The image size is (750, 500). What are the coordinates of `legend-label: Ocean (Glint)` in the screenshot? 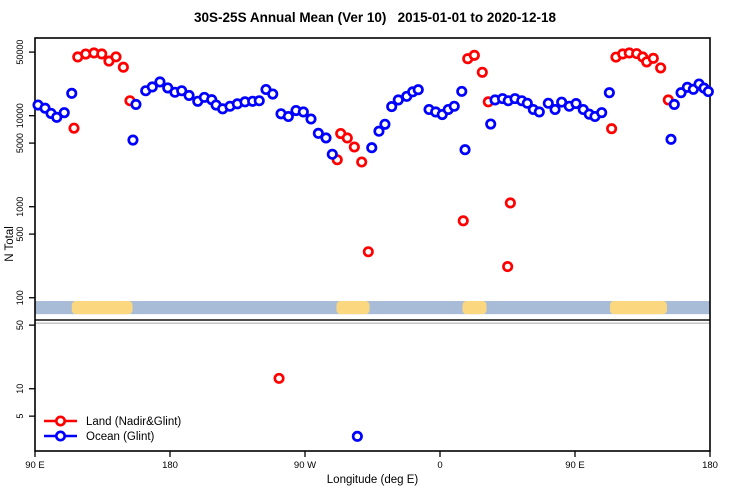 It's located at (120, 437).